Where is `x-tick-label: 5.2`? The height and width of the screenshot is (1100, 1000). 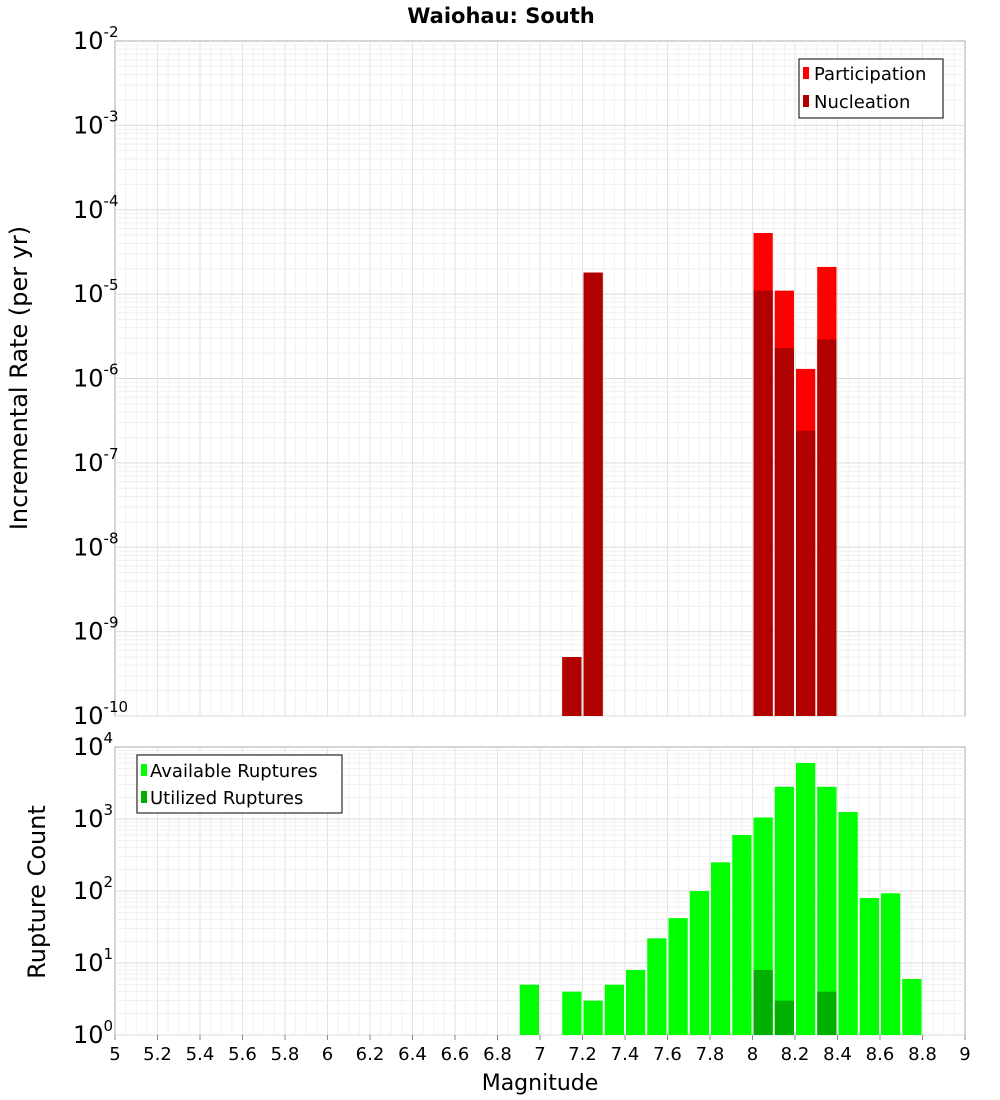 x-tick-label: 5.2 is located at coordinates (157, 1054).